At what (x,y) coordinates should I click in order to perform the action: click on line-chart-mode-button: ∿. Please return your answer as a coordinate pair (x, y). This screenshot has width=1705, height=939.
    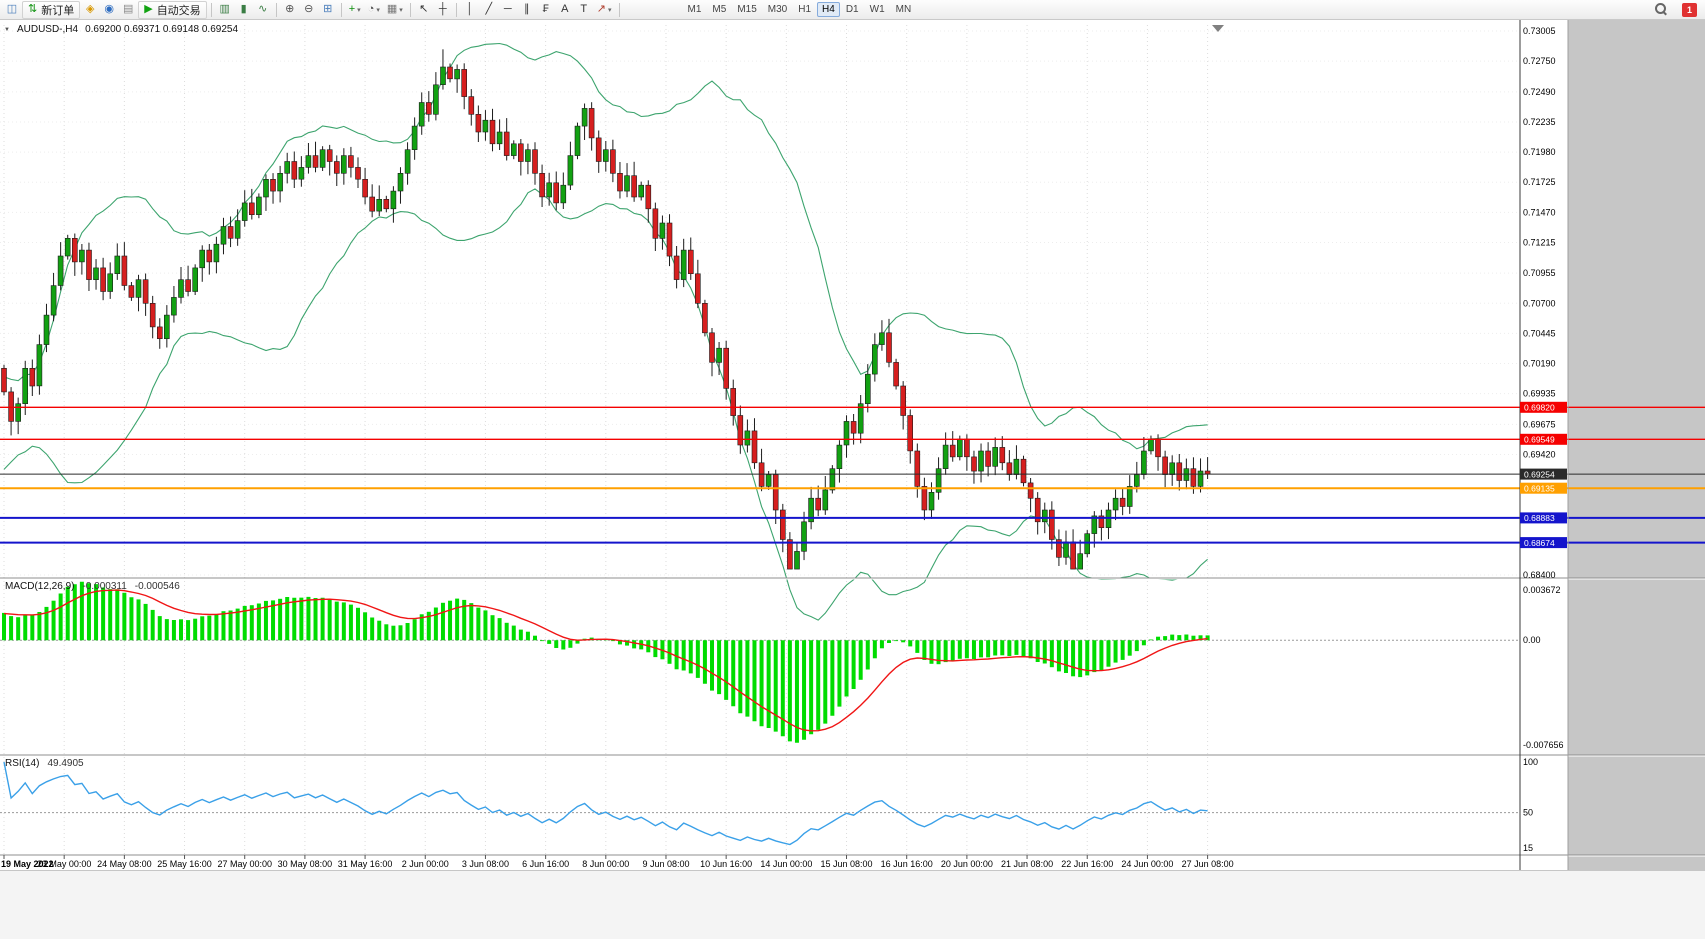
    Looking at the image, I should click on (263, 10).